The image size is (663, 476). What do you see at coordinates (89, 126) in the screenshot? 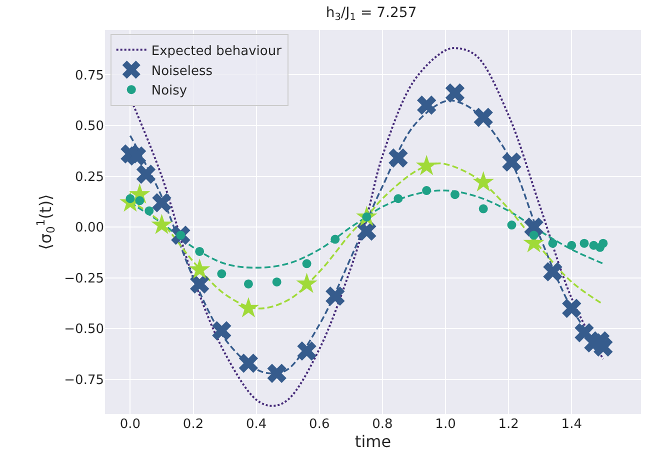
I see `y-tick-label: 0.50` at bounding box center [89, 126].